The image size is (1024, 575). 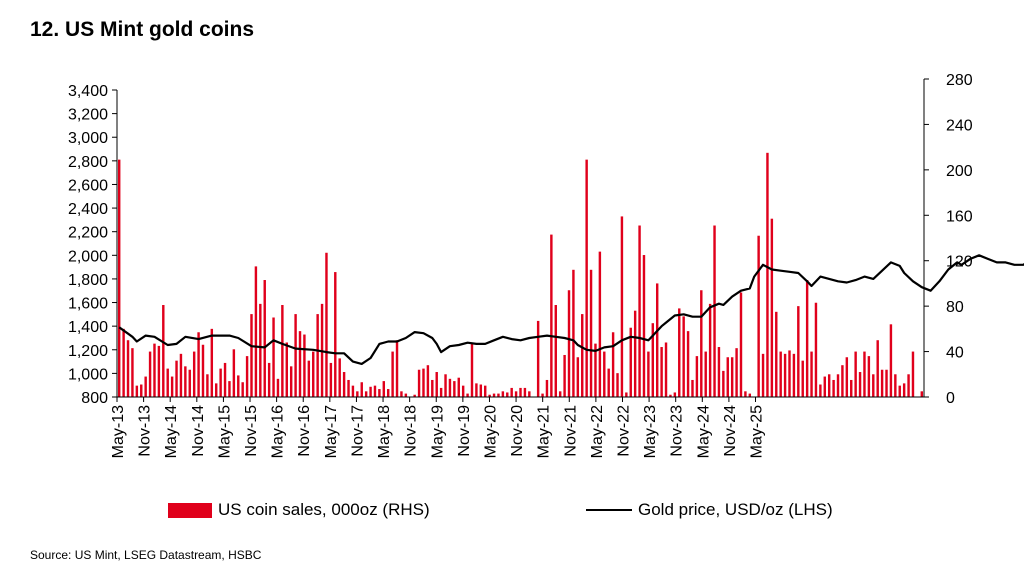 What do you see at coordinates (88, 327) in the screenshot?
I see `left-tick-label: 1,400` at bounding box center [88, 327].